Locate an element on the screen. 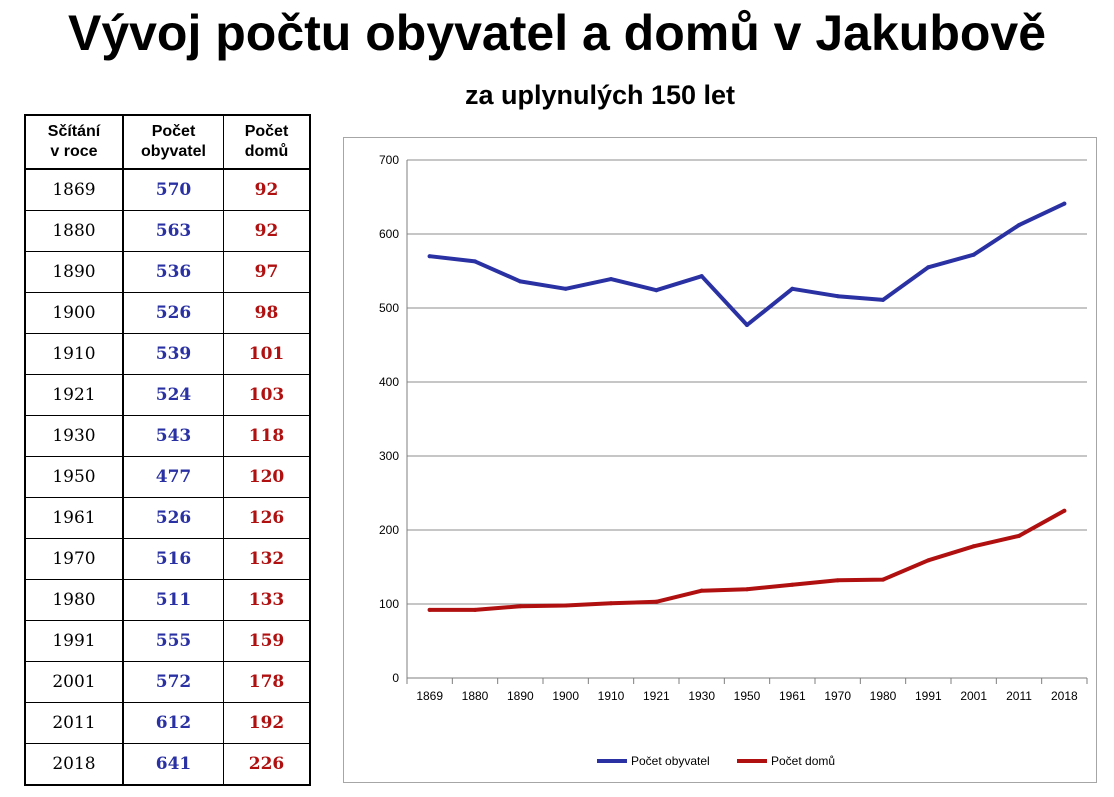  houses-cell: 159 is located at coordinates (267, 641).